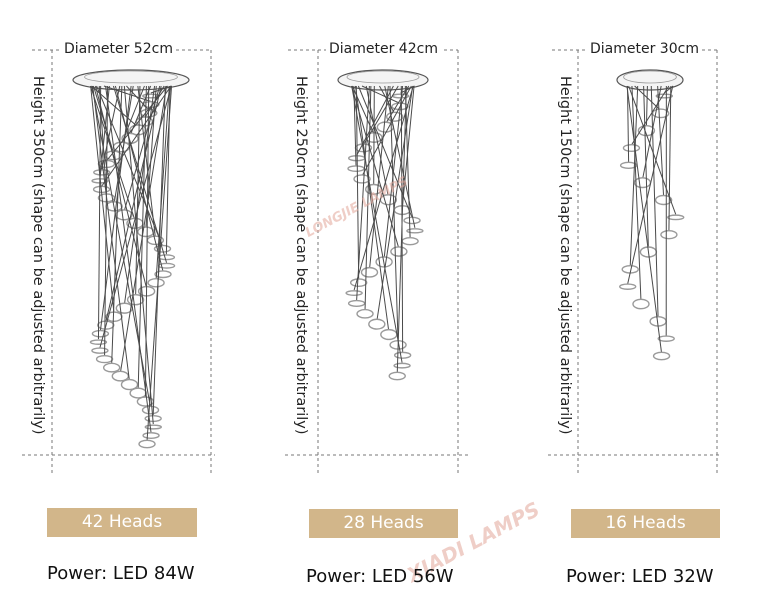  What do you see at coordinates (640, 576) in the screenshot?
I see `power-label-3: Power: LED 32W` at bounding box center [640, 576].